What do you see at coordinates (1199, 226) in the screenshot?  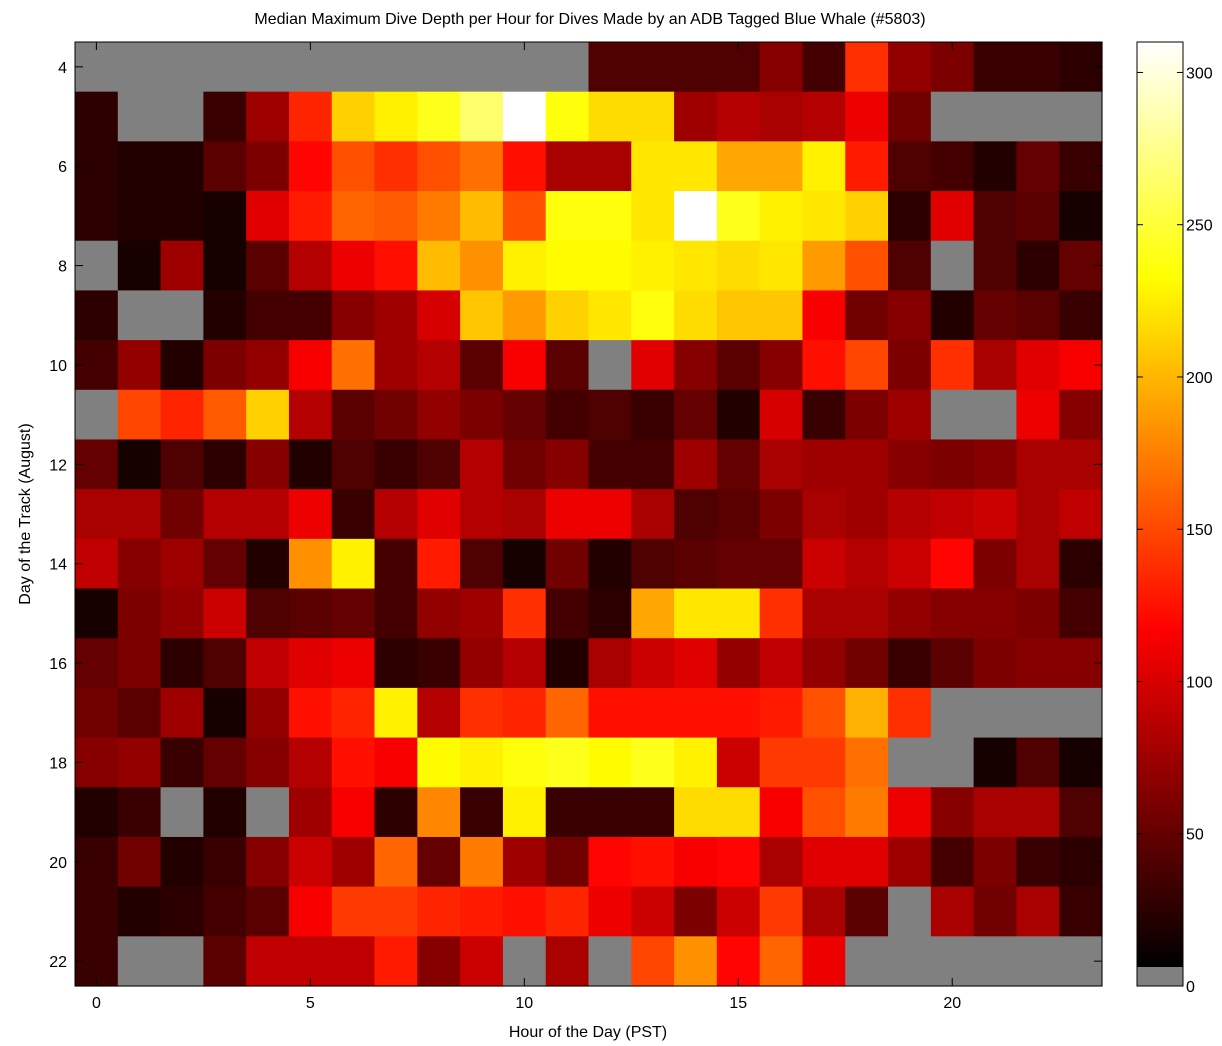 I see `colorbar-tick-label: 250` at bounding box center [1199, 226].